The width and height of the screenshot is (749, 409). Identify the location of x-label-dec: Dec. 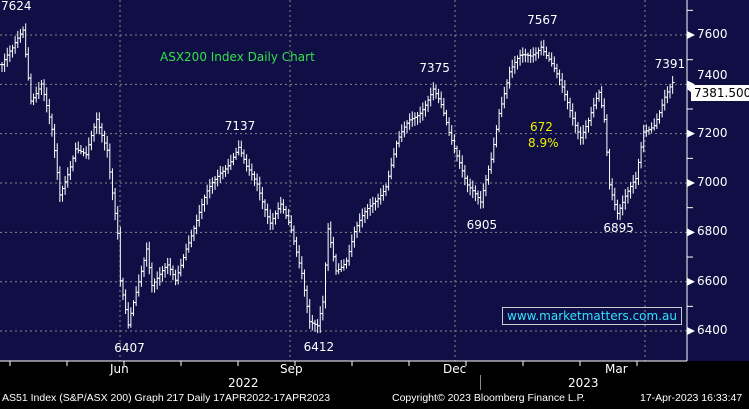
(455, 369).